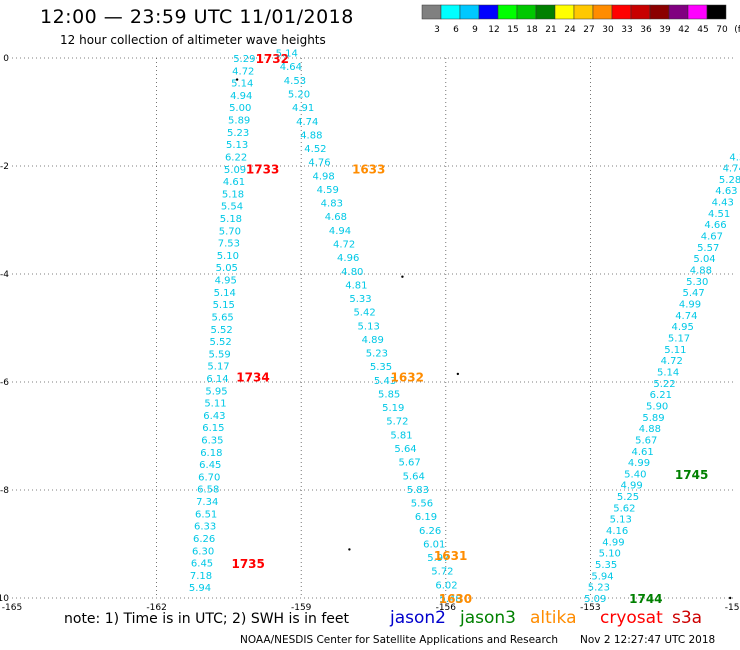  I want to click on swh-value: 6.35, so click(212, 441).